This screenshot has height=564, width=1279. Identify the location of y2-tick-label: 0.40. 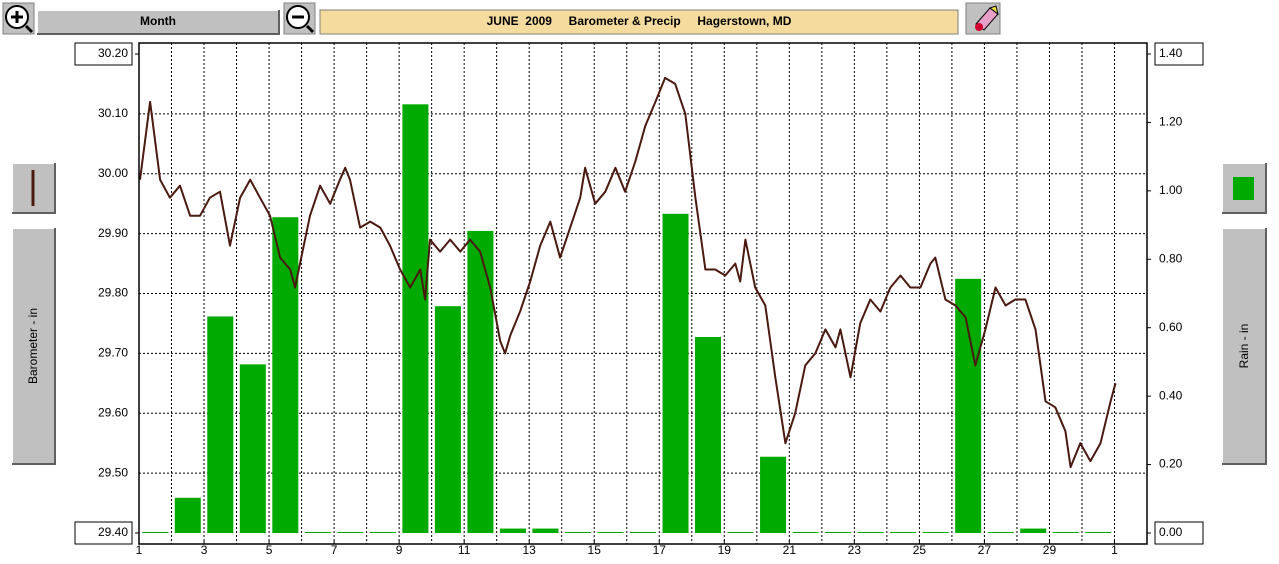
(1171, 395).